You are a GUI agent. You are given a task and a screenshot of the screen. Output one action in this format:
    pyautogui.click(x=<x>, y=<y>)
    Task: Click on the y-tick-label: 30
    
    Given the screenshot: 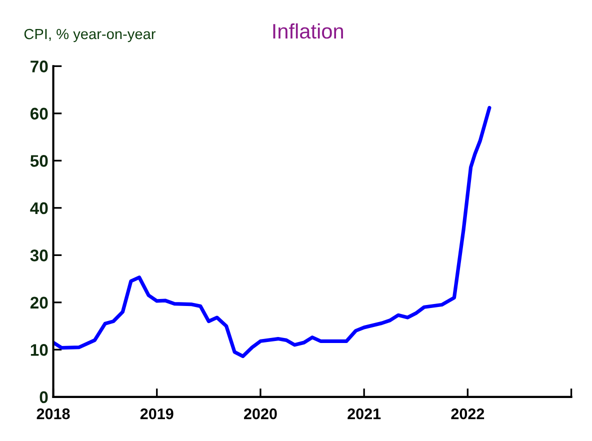 What is the action you would take?
    pyautogui.click(x=39, y=256)
    